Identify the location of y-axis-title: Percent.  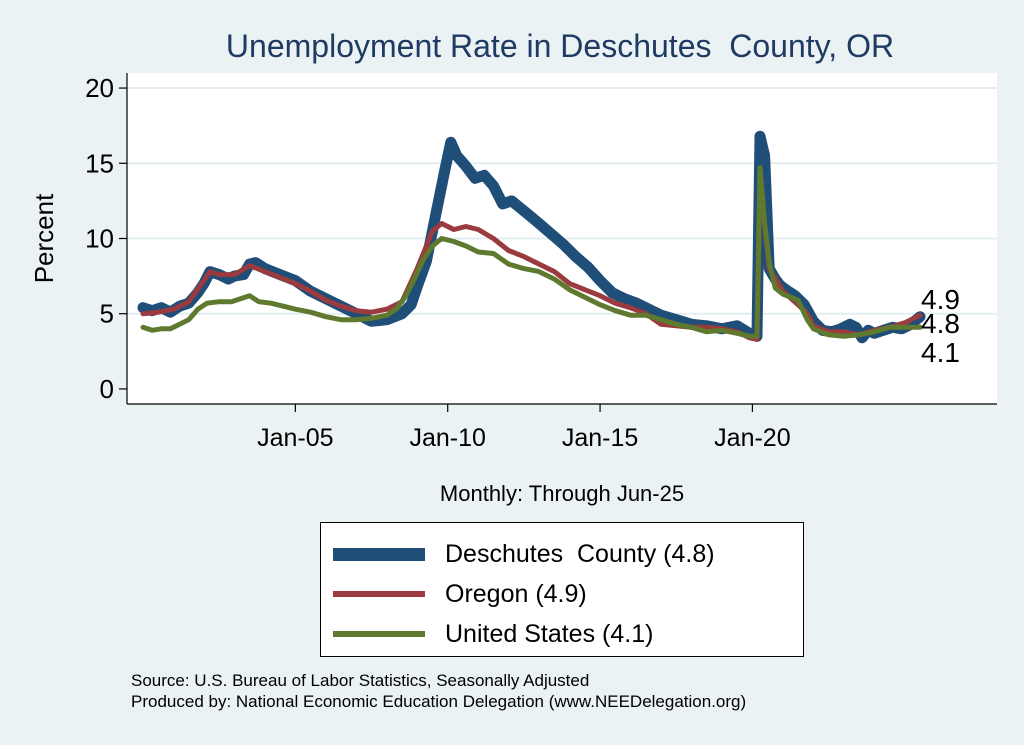
(44, 238).